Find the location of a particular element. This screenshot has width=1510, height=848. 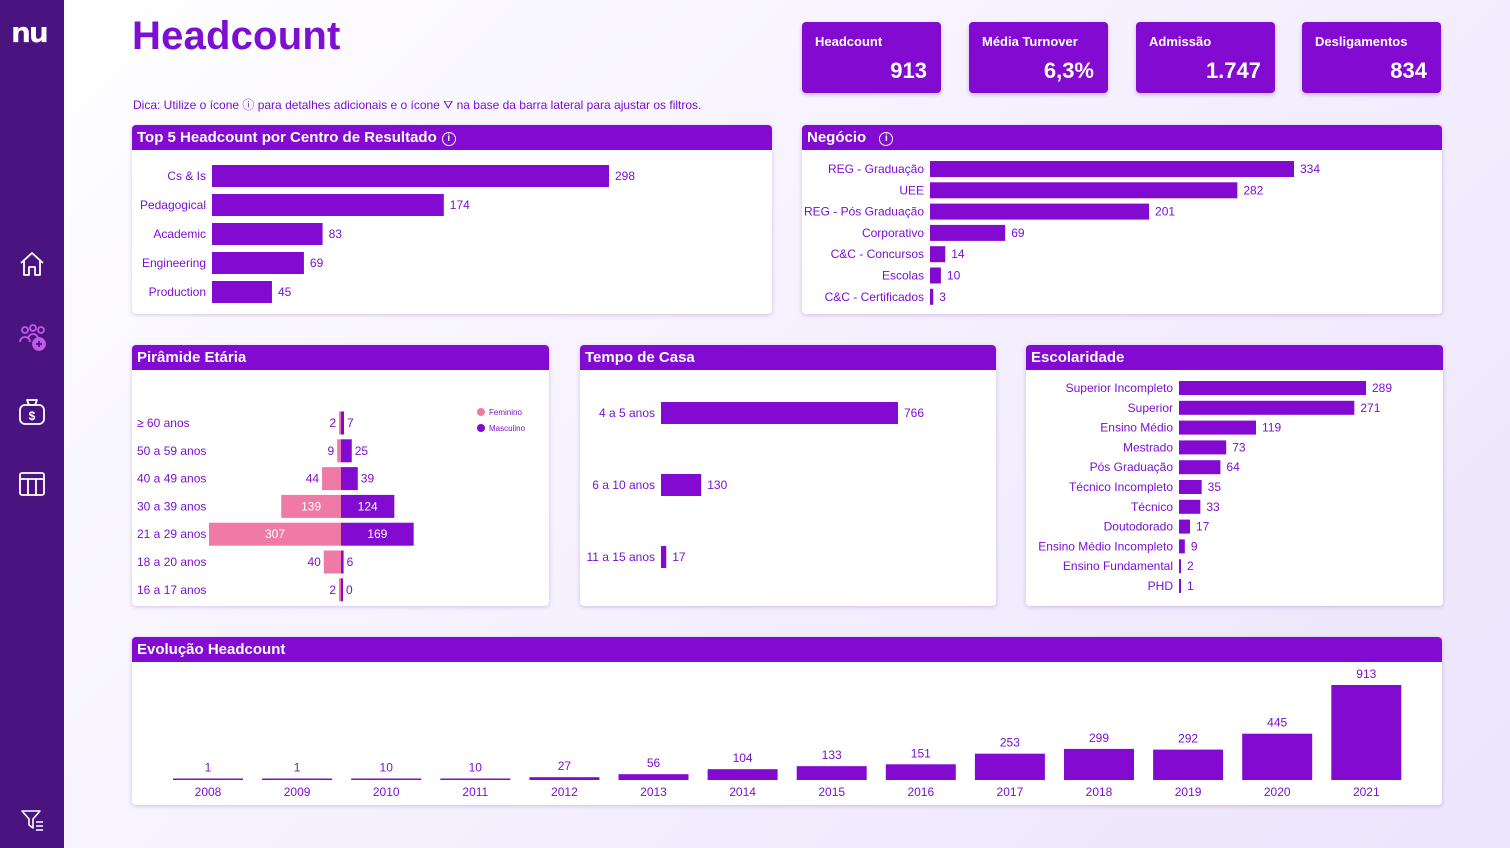

category-label: PHD is located at coordinates (1161, 586).